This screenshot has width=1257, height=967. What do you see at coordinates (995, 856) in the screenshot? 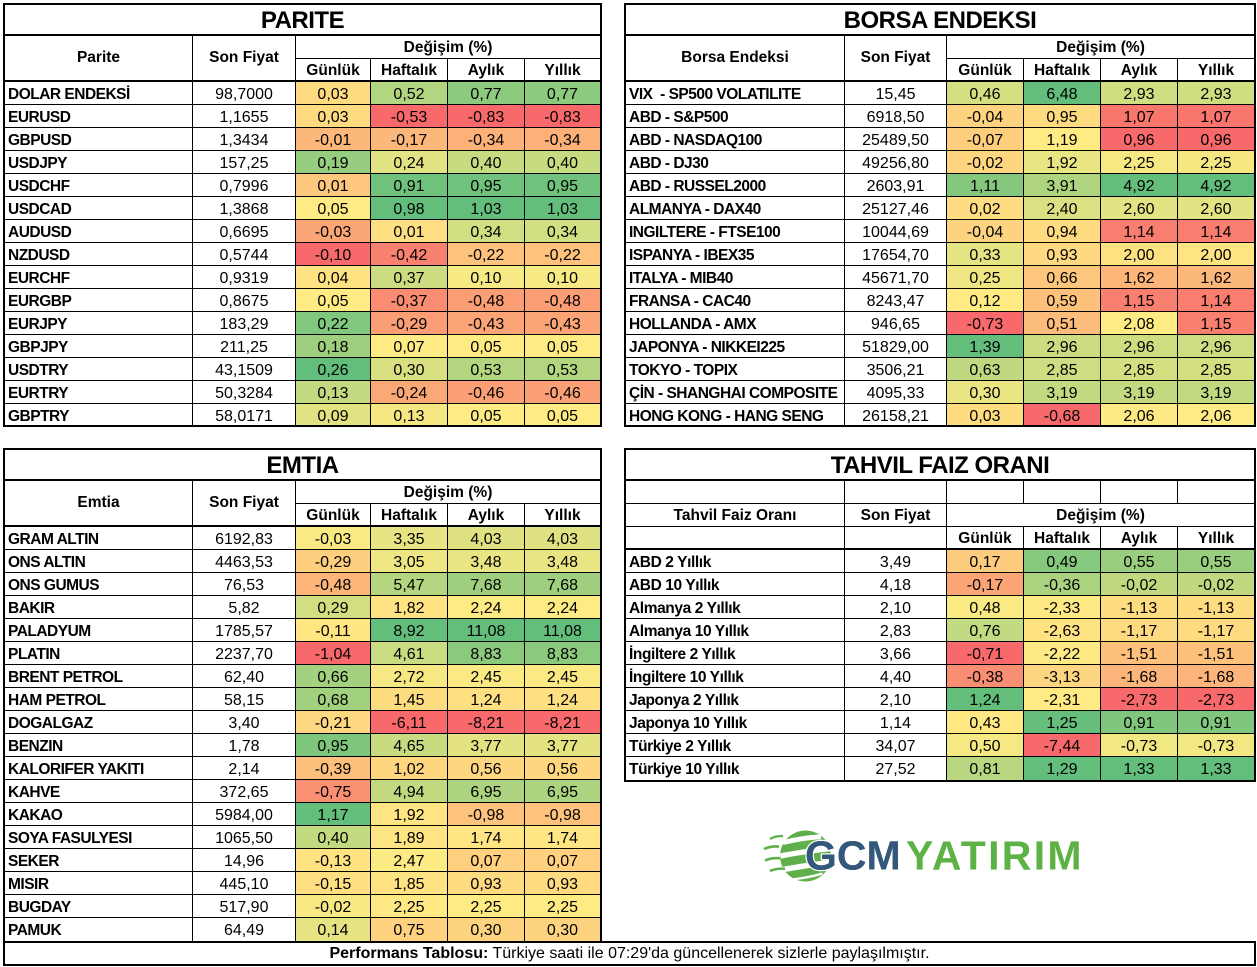
I see `svg-text: YATIRIM` at bounding box center [995, 856].